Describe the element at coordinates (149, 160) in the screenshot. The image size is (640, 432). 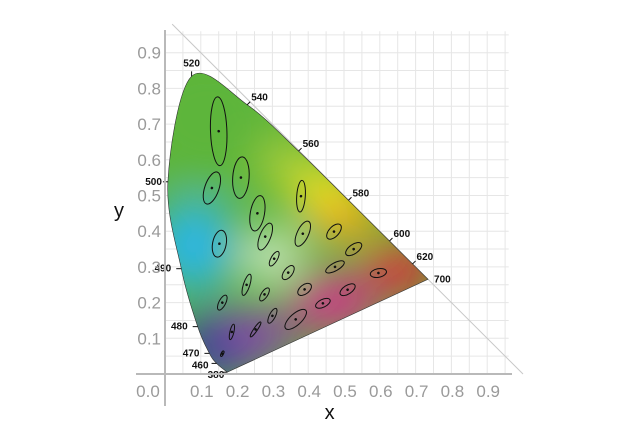
I see `y-tick-label: 0.6` at that location.